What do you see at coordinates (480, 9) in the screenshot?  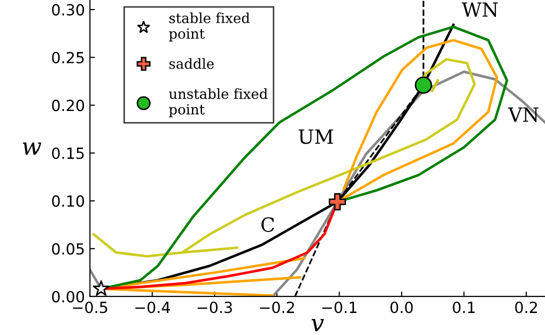 I see `annotation: WN` at bounding box center [480, 9].